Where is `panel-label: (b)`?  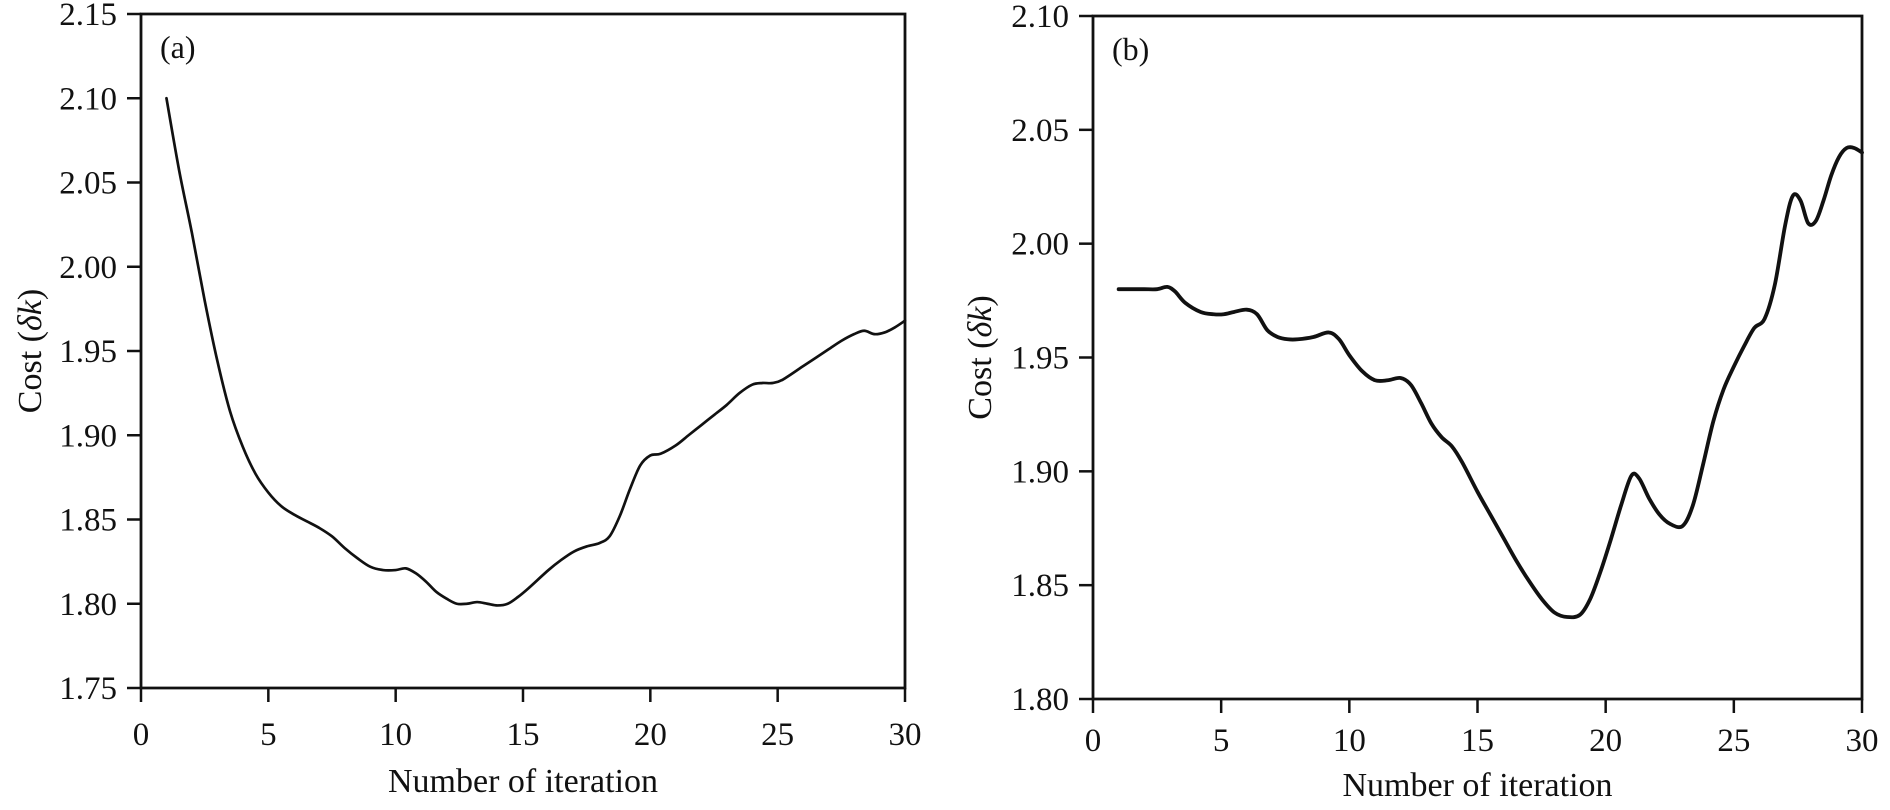
panel-label: (b) is located at coordinates (1130, 49).